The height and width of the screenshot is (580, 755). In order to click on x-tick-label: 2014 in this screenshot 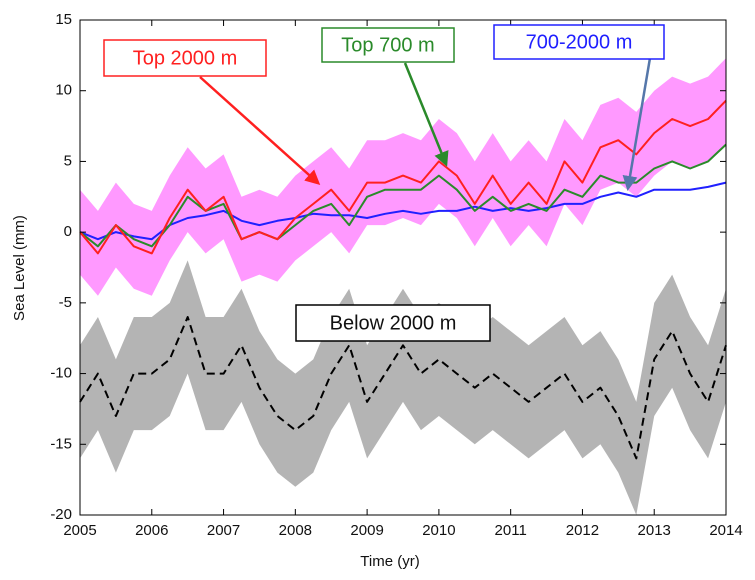, I will do `click(725, 530)`.